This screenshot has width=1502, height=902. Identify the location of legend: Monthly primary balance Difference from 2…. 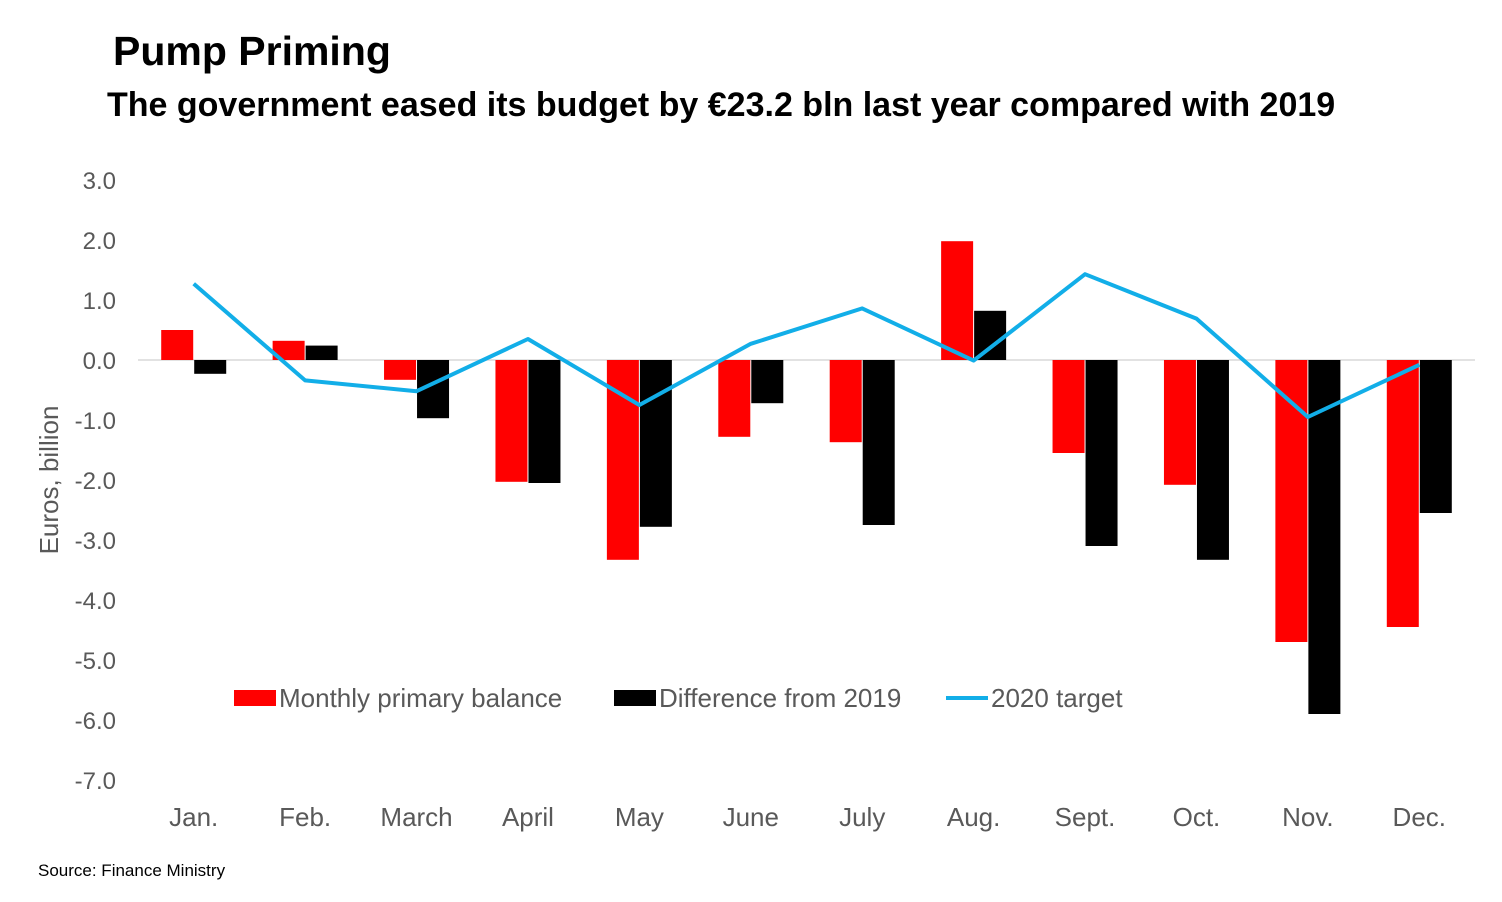
(678, 698).